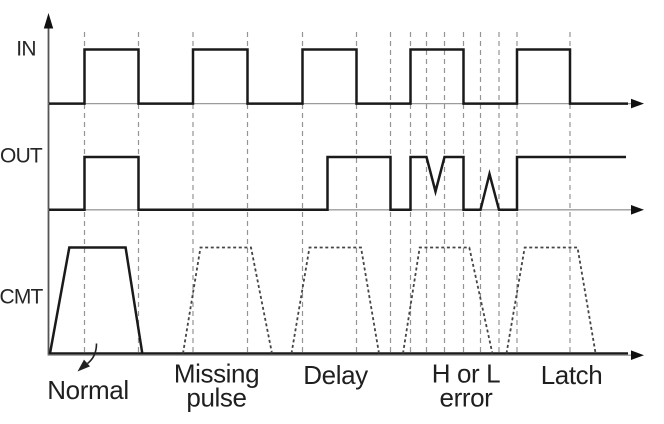  What do you see at coordinates (96, 300) in the screenshot?
I see `cmt-normal-pulse` at bounding box center [96, 300].